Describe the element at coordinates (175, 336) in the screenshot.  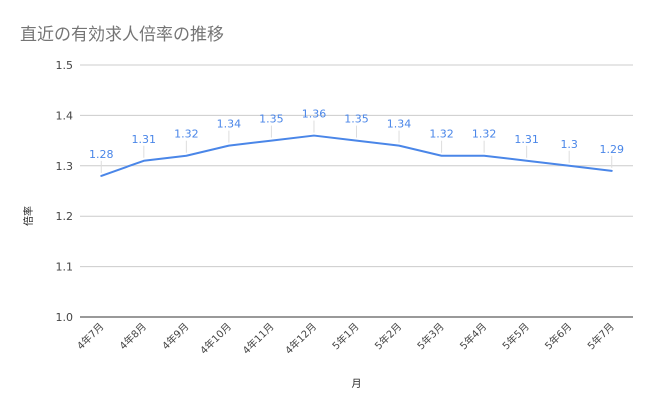
I see `x-tick-label: 4年9月` at that location.